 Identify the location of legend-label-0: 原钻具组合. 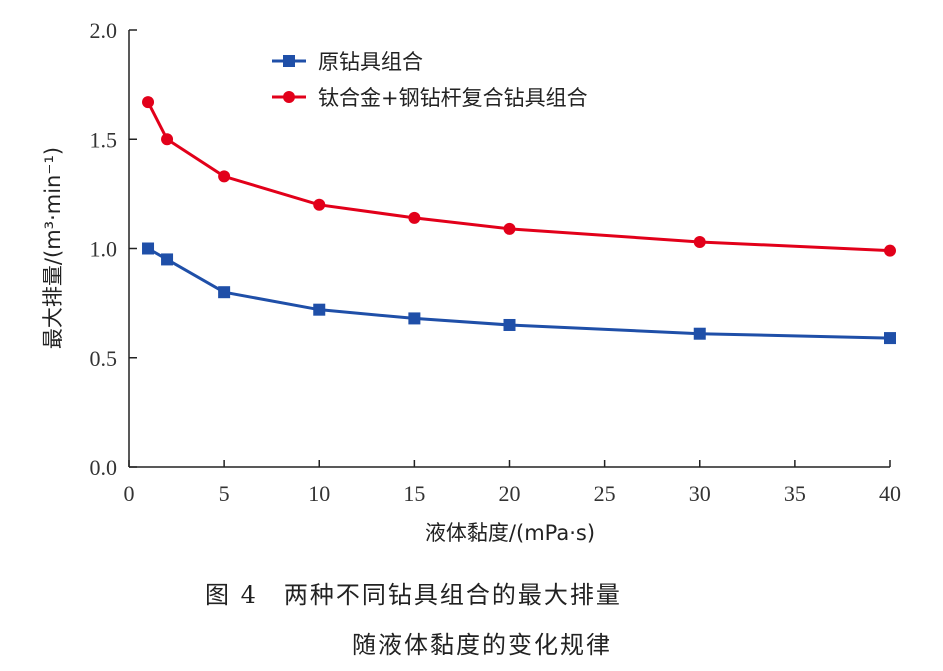
(370, 62).